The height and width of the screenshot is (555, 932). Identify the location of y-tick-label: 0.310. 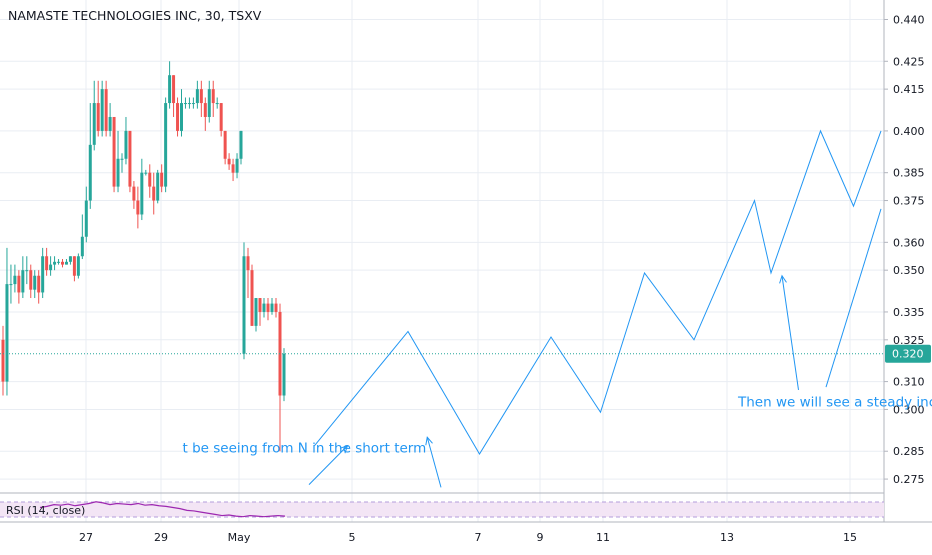
(909, 382).